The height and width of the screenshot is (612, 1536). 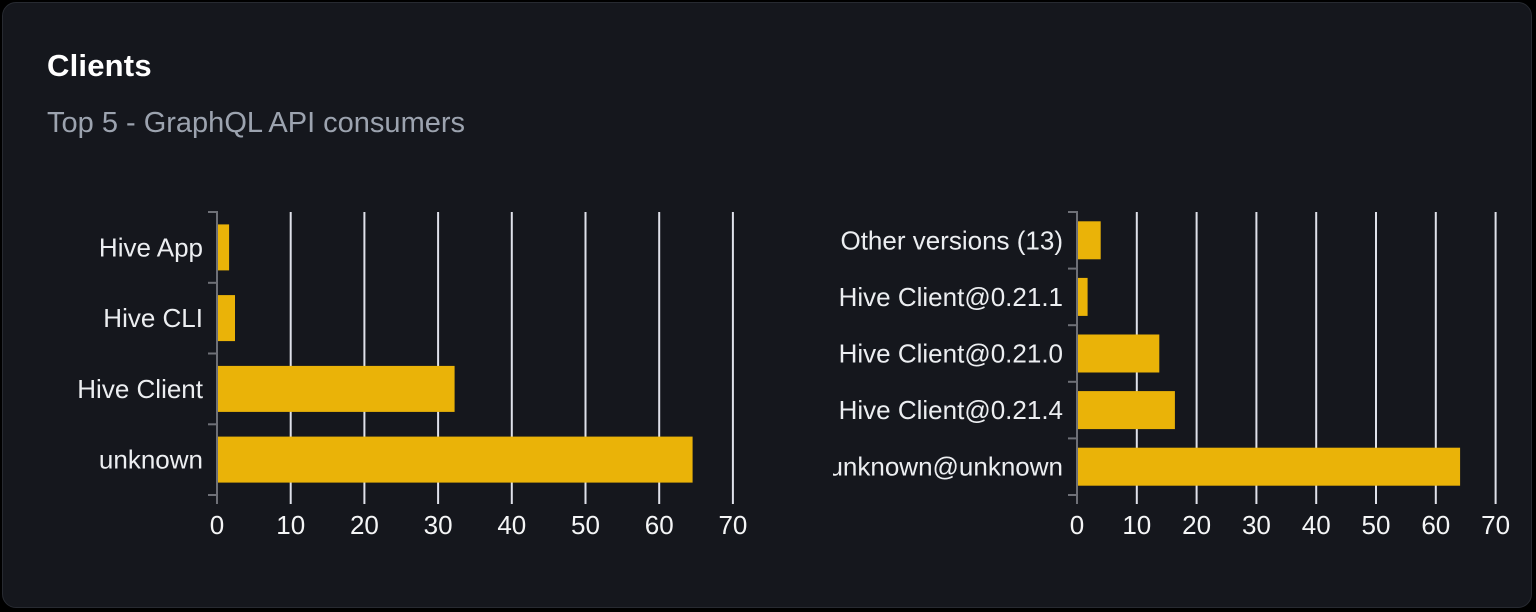 What do you see at coordinates (951, 297) in the screenshot?
I see `category-label-hive-client-0-21-1: Hive Client@0.21.1` at bounding box center [951, 297].